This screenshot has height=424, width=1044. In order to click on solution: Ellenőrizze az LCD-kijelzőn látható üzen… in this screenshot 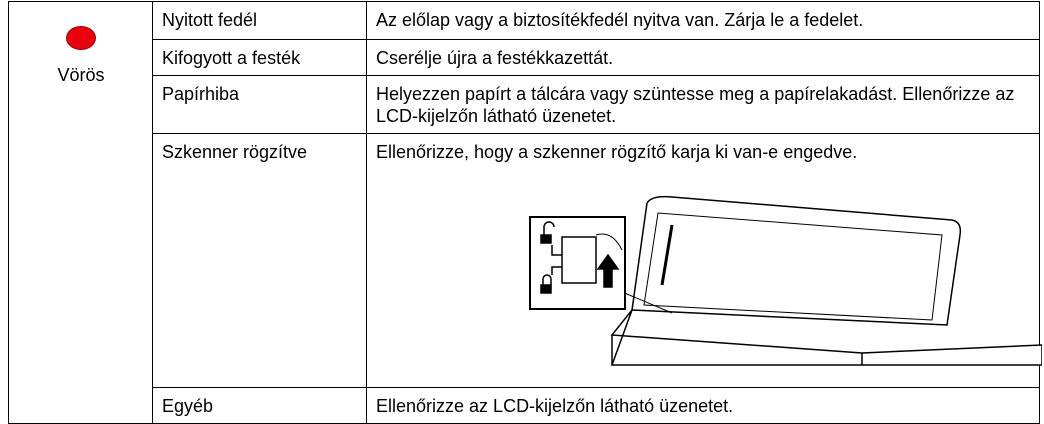, I will do `click(703, 405)`.